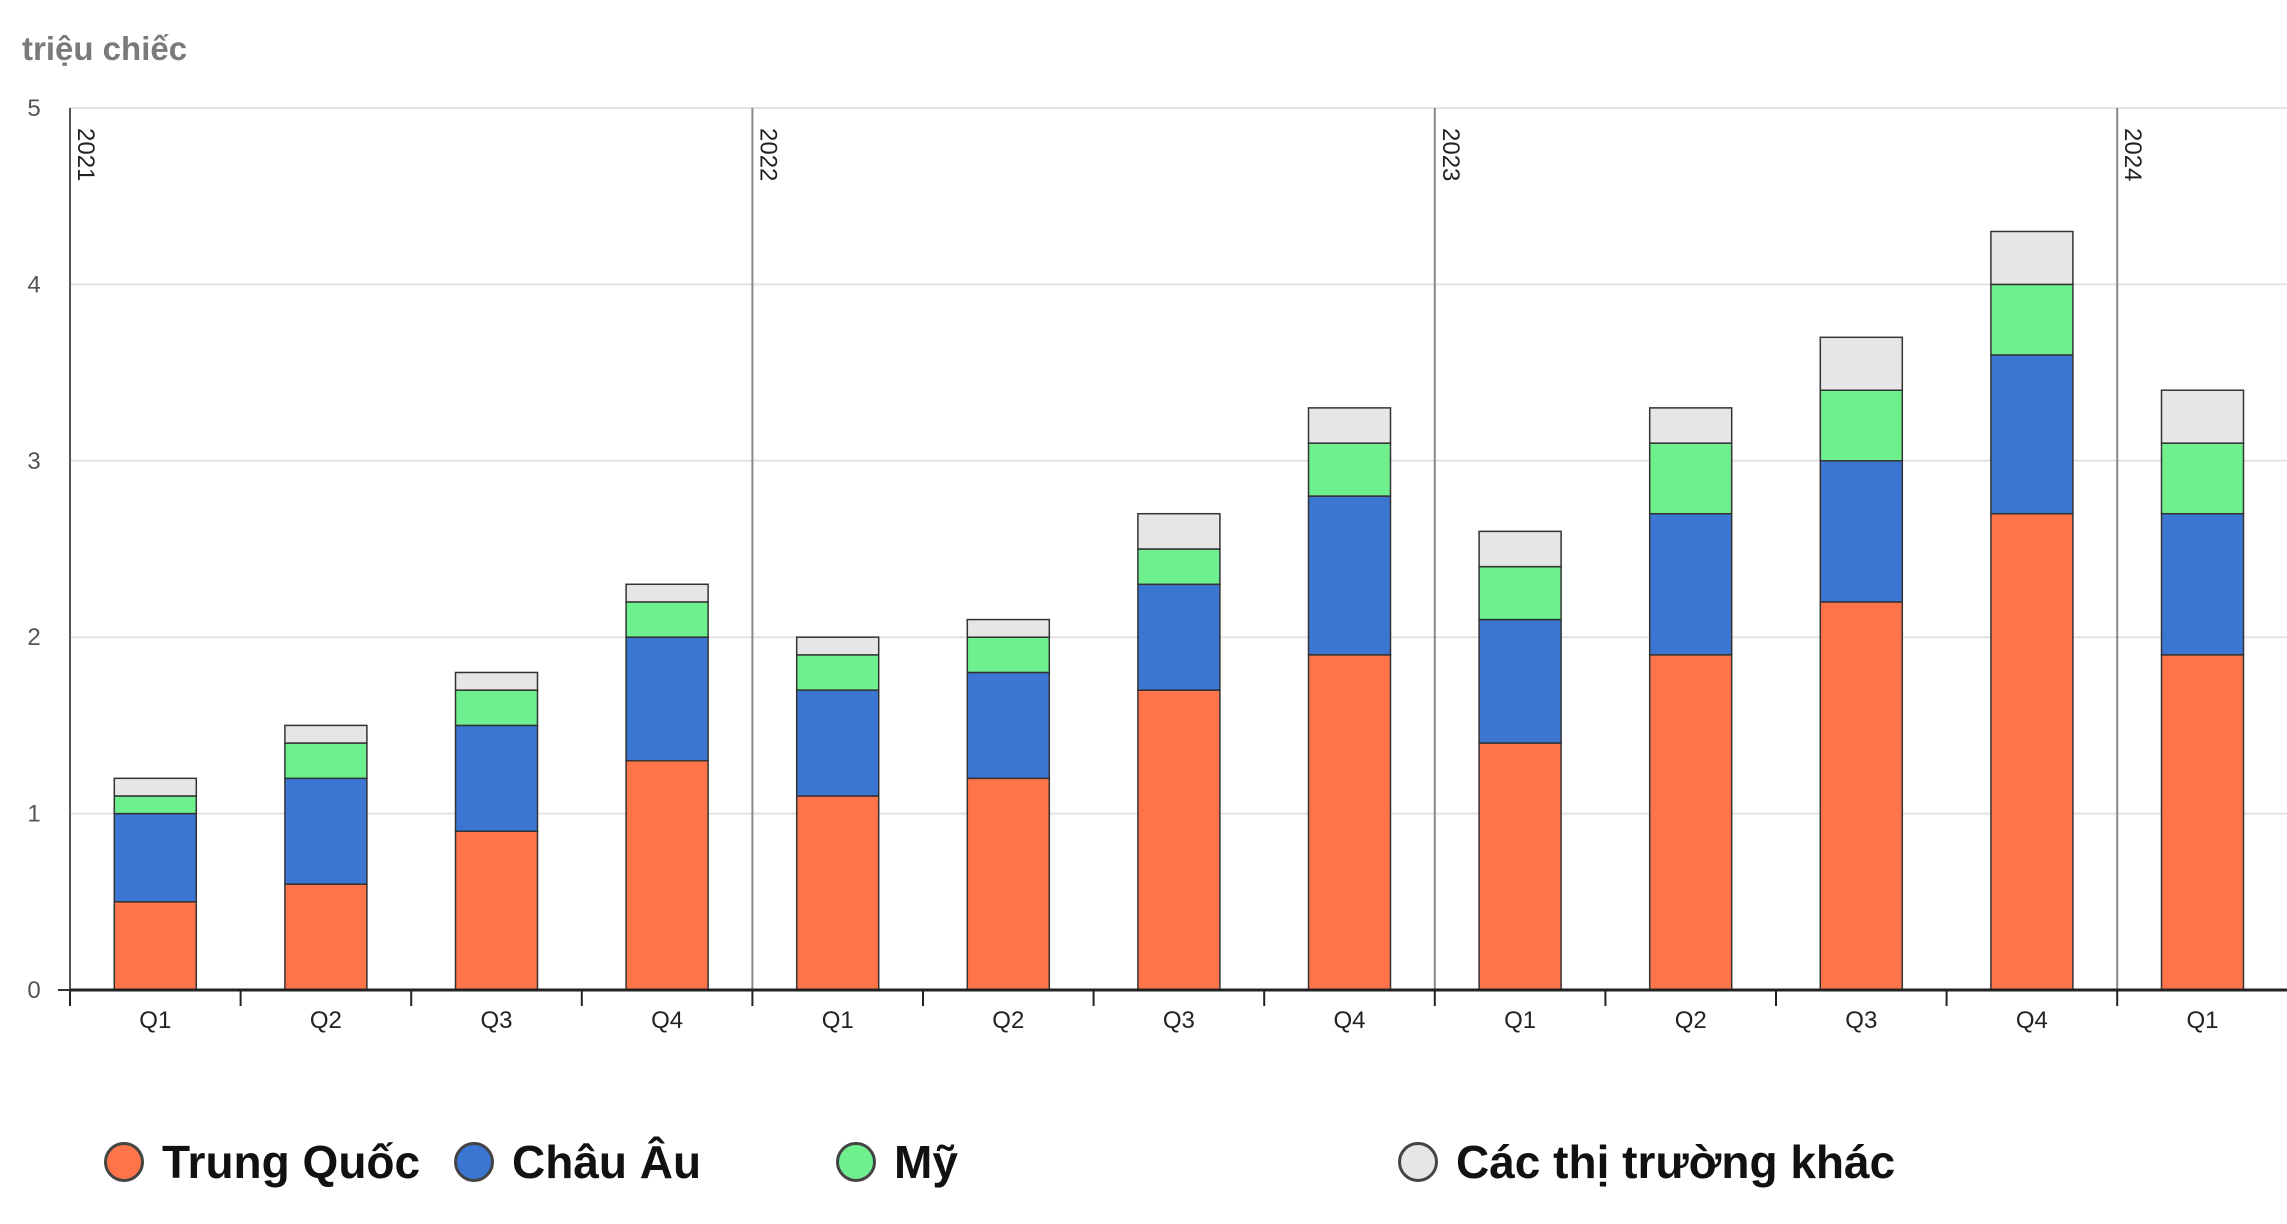 This screenshot has height=1224, width=2287. Describe the element at coordinates (607, 1162) in the screenshot. I see `legend-label-europe: Châu Âu` at that location.